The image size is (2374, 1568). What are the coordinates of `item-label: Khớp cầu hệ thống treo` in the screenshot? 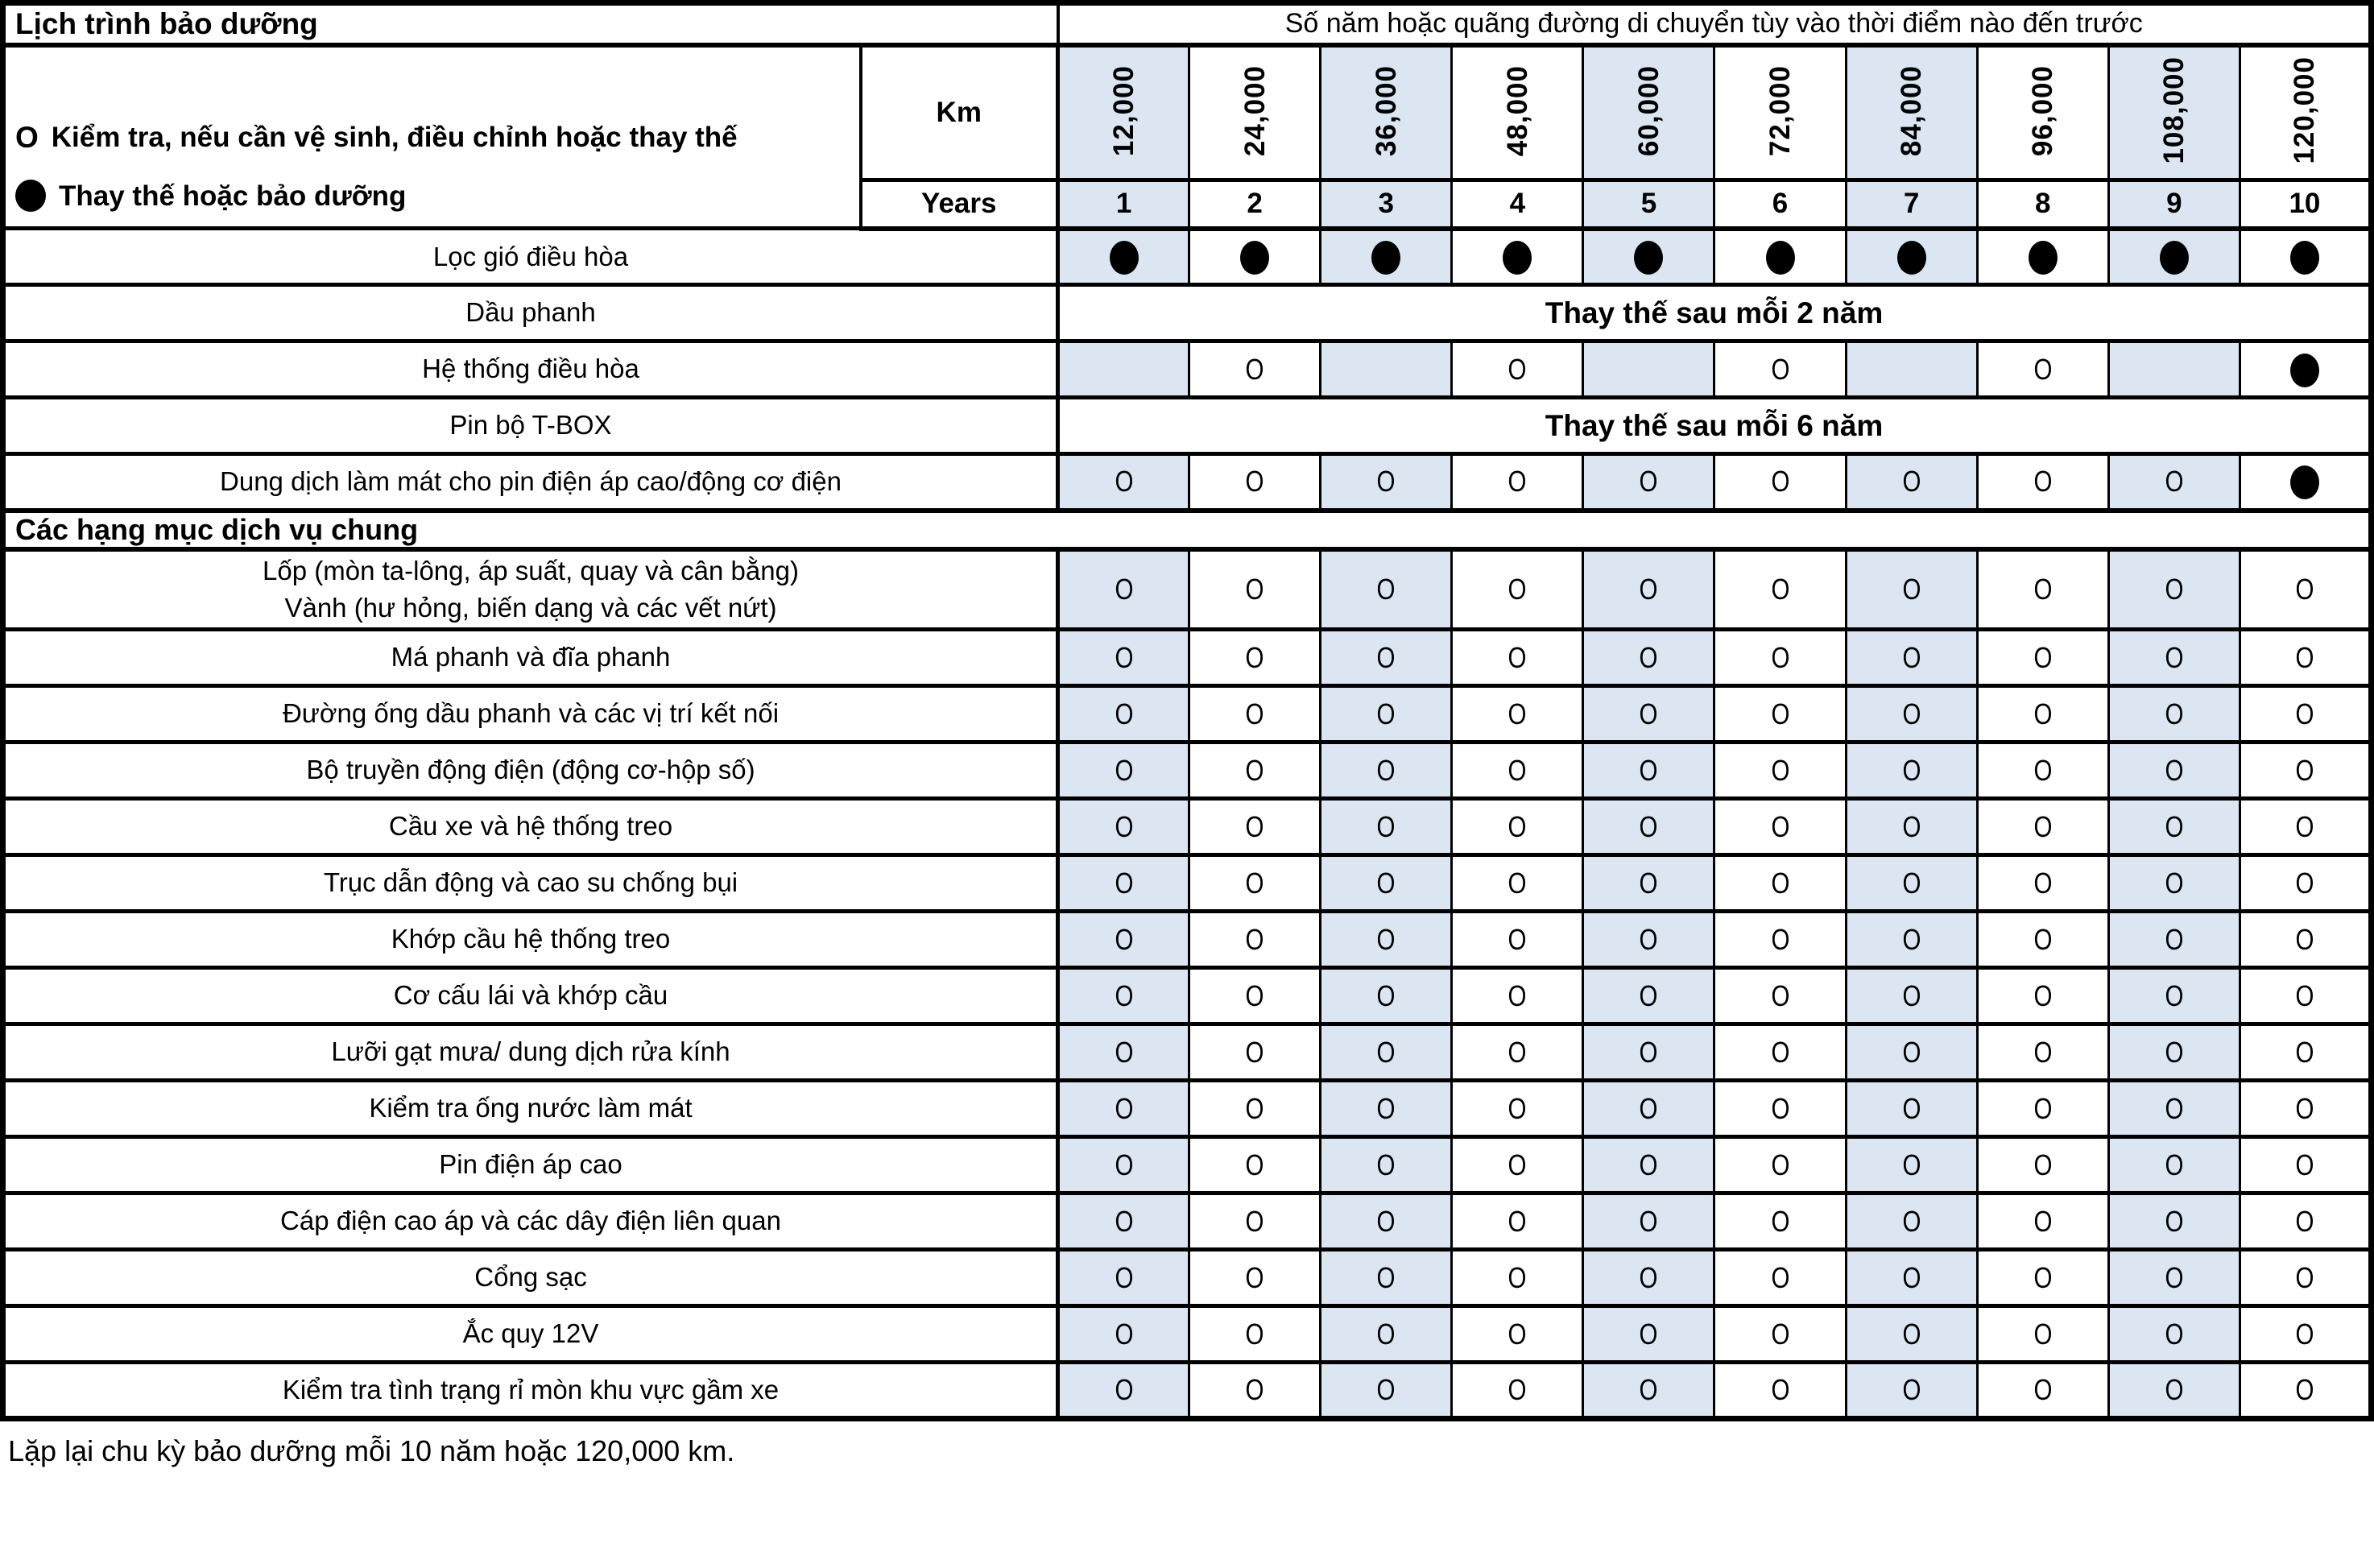 It's located at (531, 940).